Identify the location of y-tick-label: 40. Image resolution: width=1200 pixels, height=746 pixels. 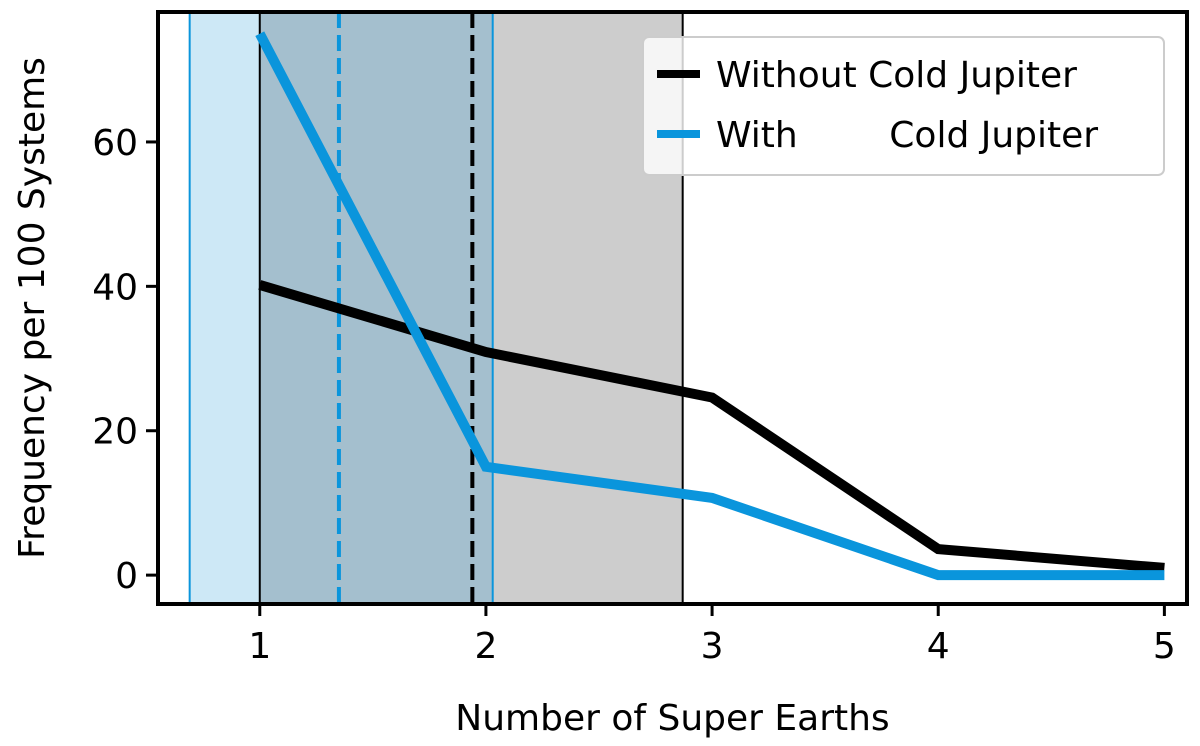
(115, 287).